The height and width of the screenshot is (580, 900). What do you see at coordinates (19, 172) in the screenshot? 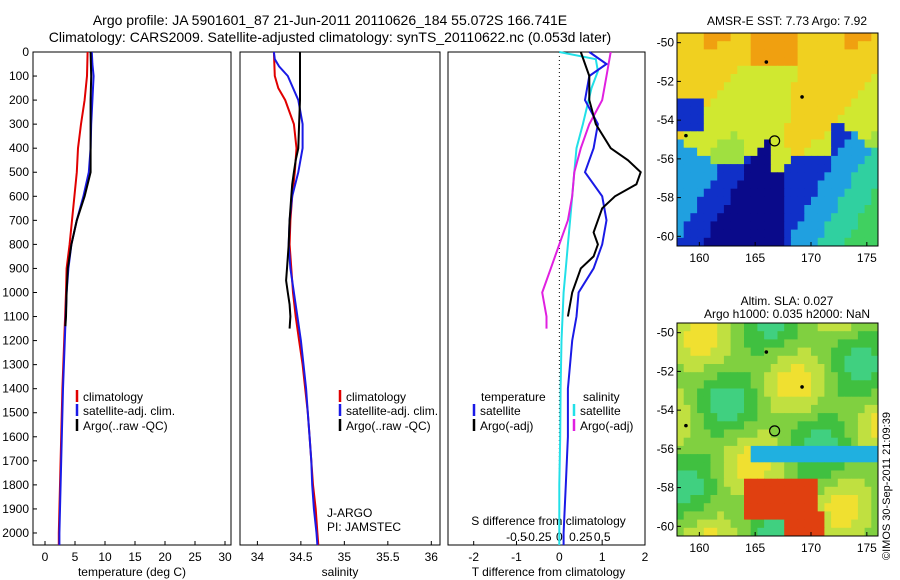
I see `depth-tick-label: 500` at bounding box center [19, 172].